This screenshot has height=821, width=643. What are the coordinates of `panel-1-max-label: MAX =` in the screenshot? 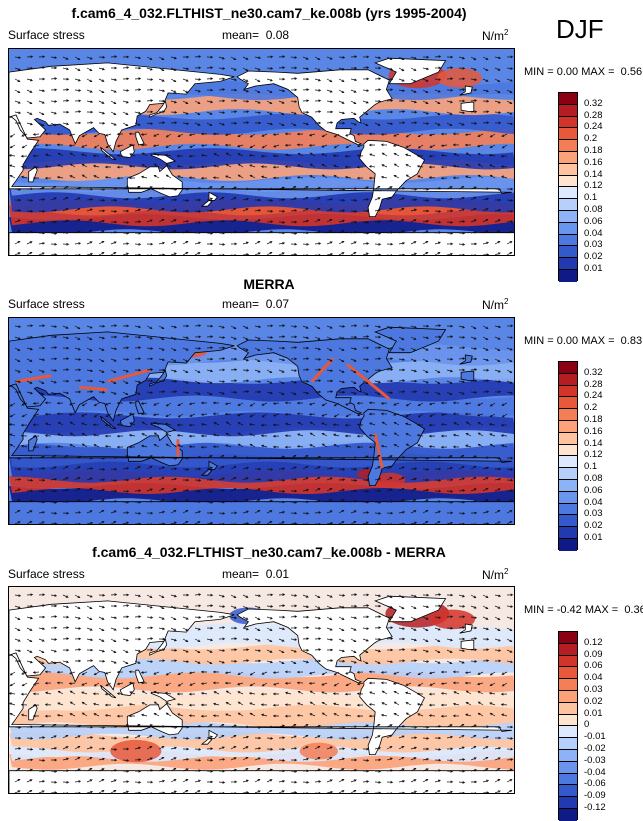 It's located at (598, 72).